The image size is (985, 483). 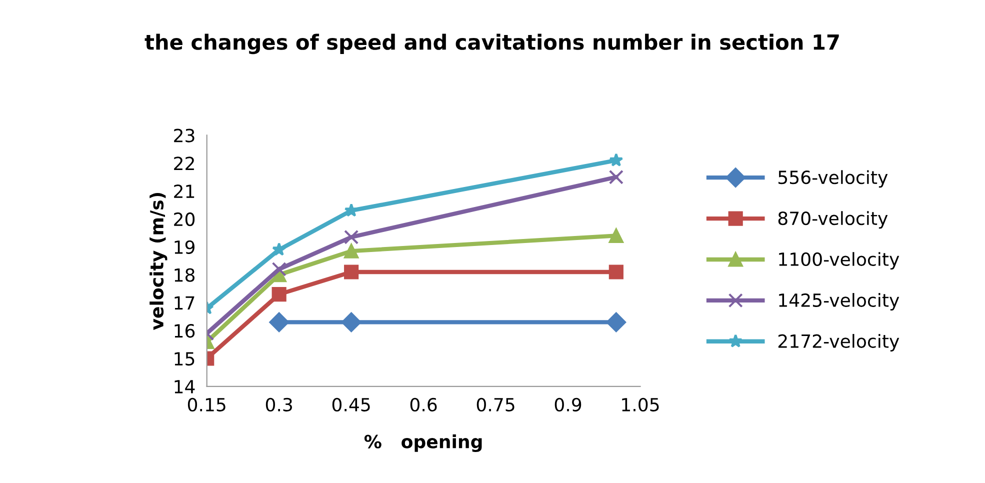 What do you see at coordinates (423, 405) in the screenshot?
I see `x-tick-label: 0.6` at bounding box center [423, 405].